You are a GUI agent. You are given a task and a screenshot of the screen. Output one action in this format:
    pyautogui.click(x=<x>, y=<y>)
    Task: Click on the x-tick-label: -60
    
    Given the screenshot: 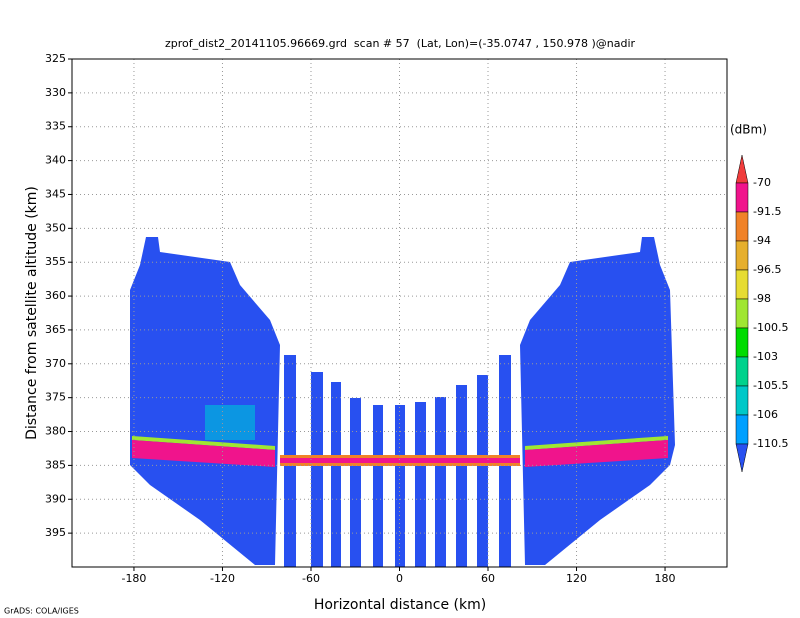 What is the action you would take?
    pyautogui.click(x=311, y=578)
    